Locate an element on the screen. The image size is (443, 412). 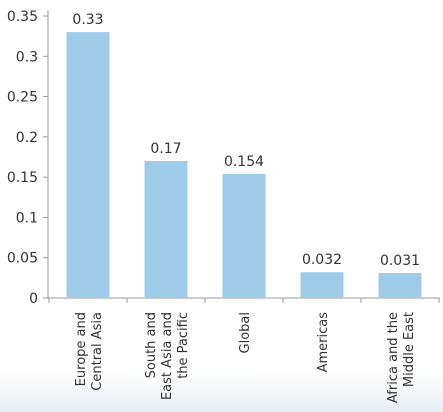
category-label: Europe and Central Asia is located at coordinates (89, 351).